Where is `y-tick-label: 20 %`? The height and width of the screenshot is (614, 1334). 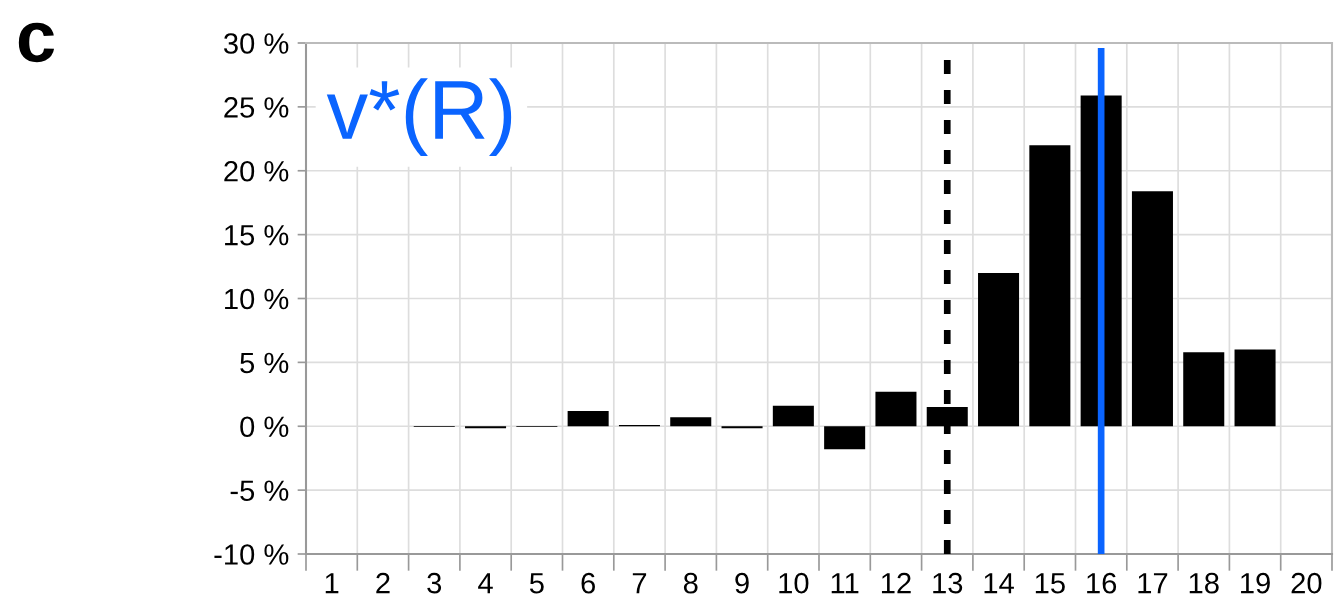 y-tick-label: 20 % is located at coordinates (256, 171).